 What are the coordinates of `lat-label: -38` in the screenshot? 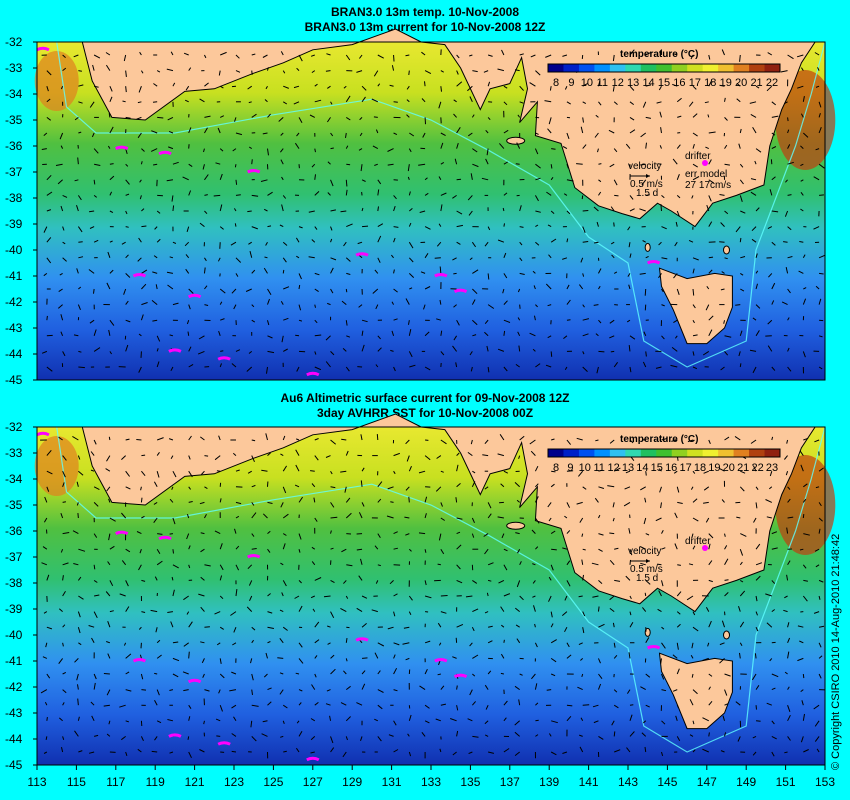 It's located at (14, 198).